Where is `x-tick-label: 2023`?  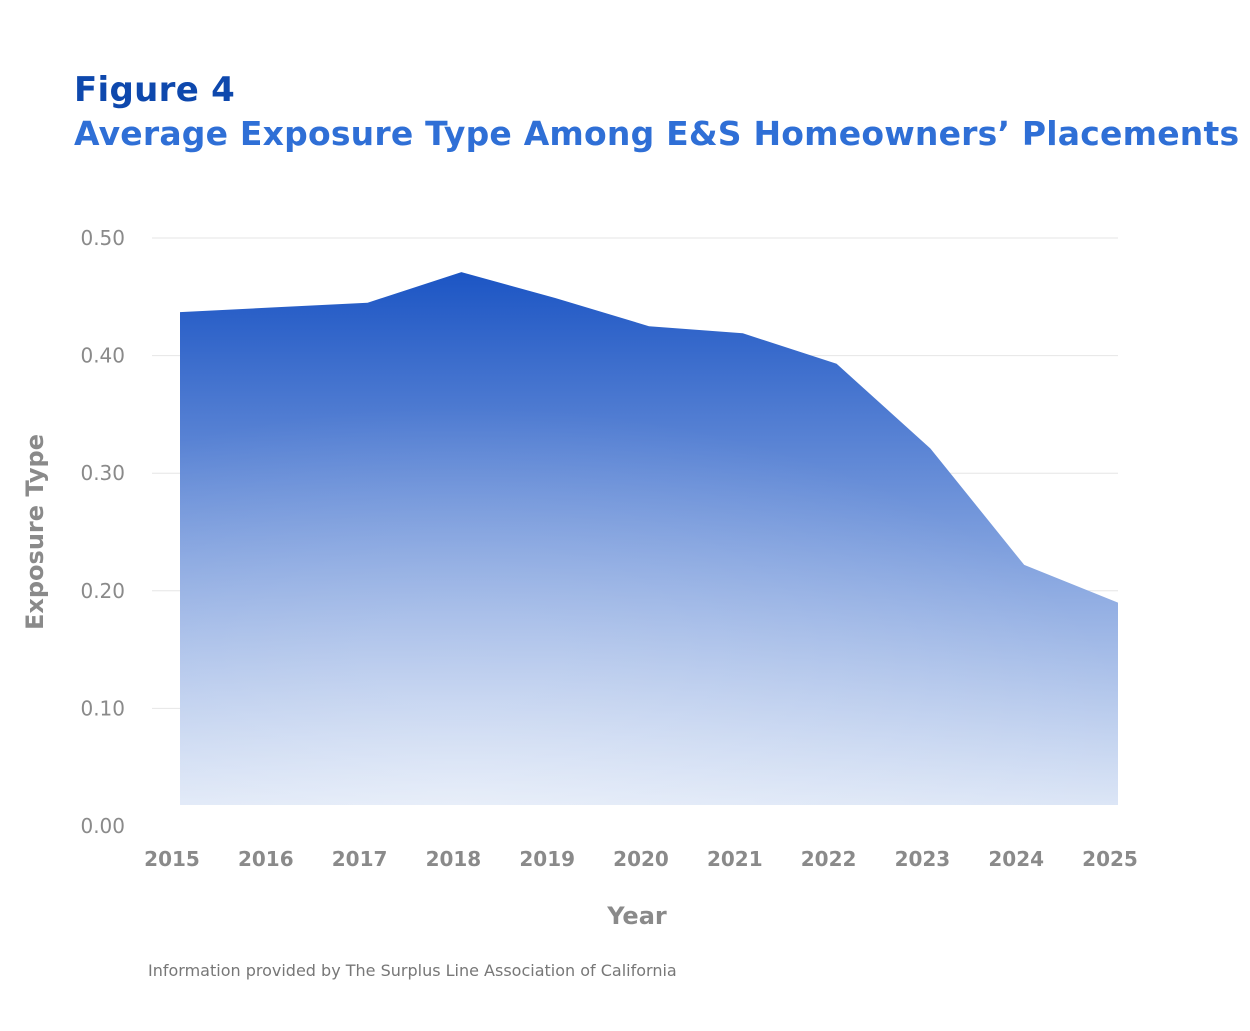 x-tick-label: 2023 is located at coordinates (923, 859).